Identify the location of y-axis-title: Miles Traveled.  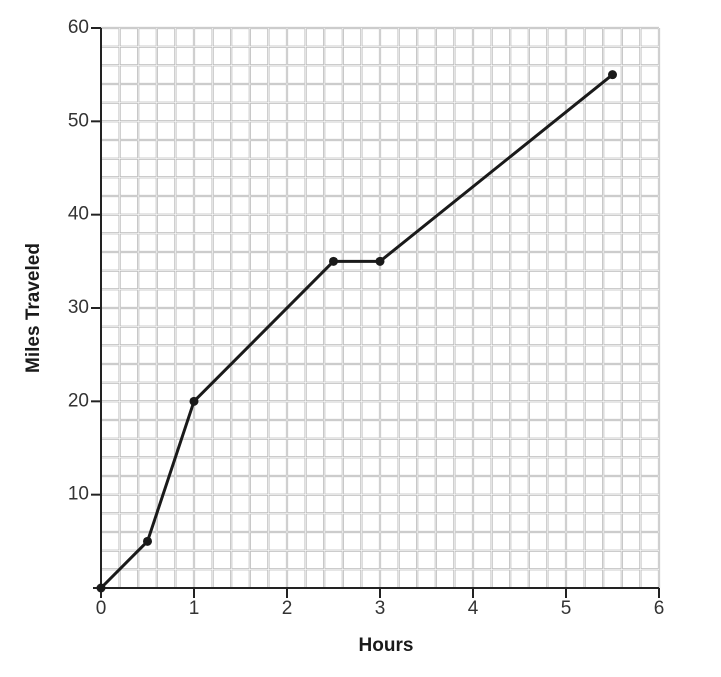
(33, 308).